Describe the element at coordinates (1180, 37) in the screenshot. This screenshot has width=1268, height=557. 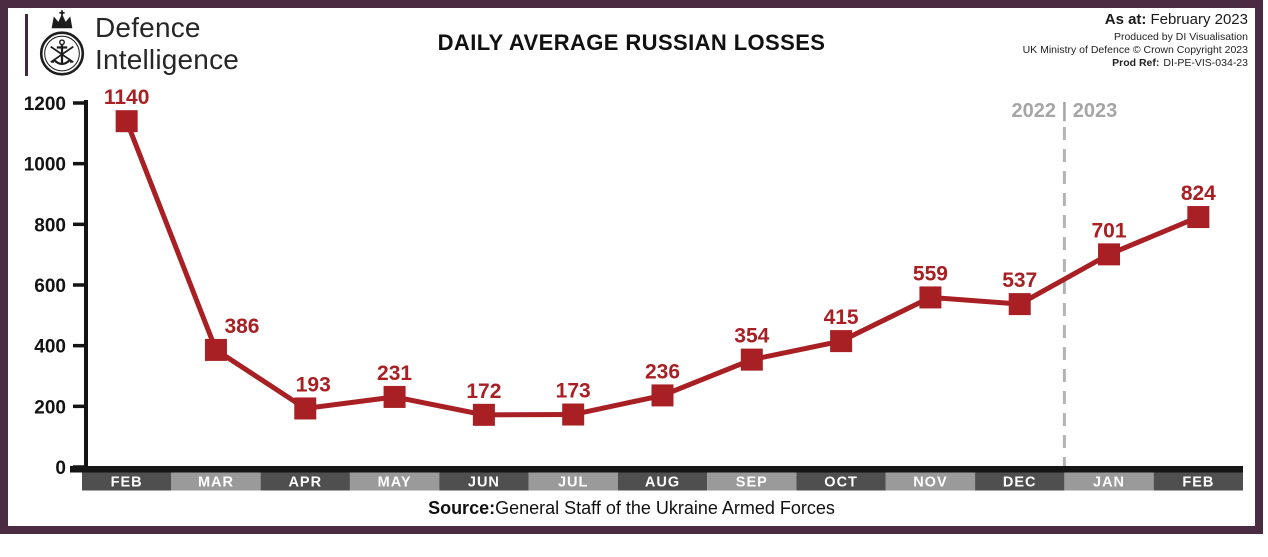
I see `produced-by-line: Produced by DI Visualisation` at that location.